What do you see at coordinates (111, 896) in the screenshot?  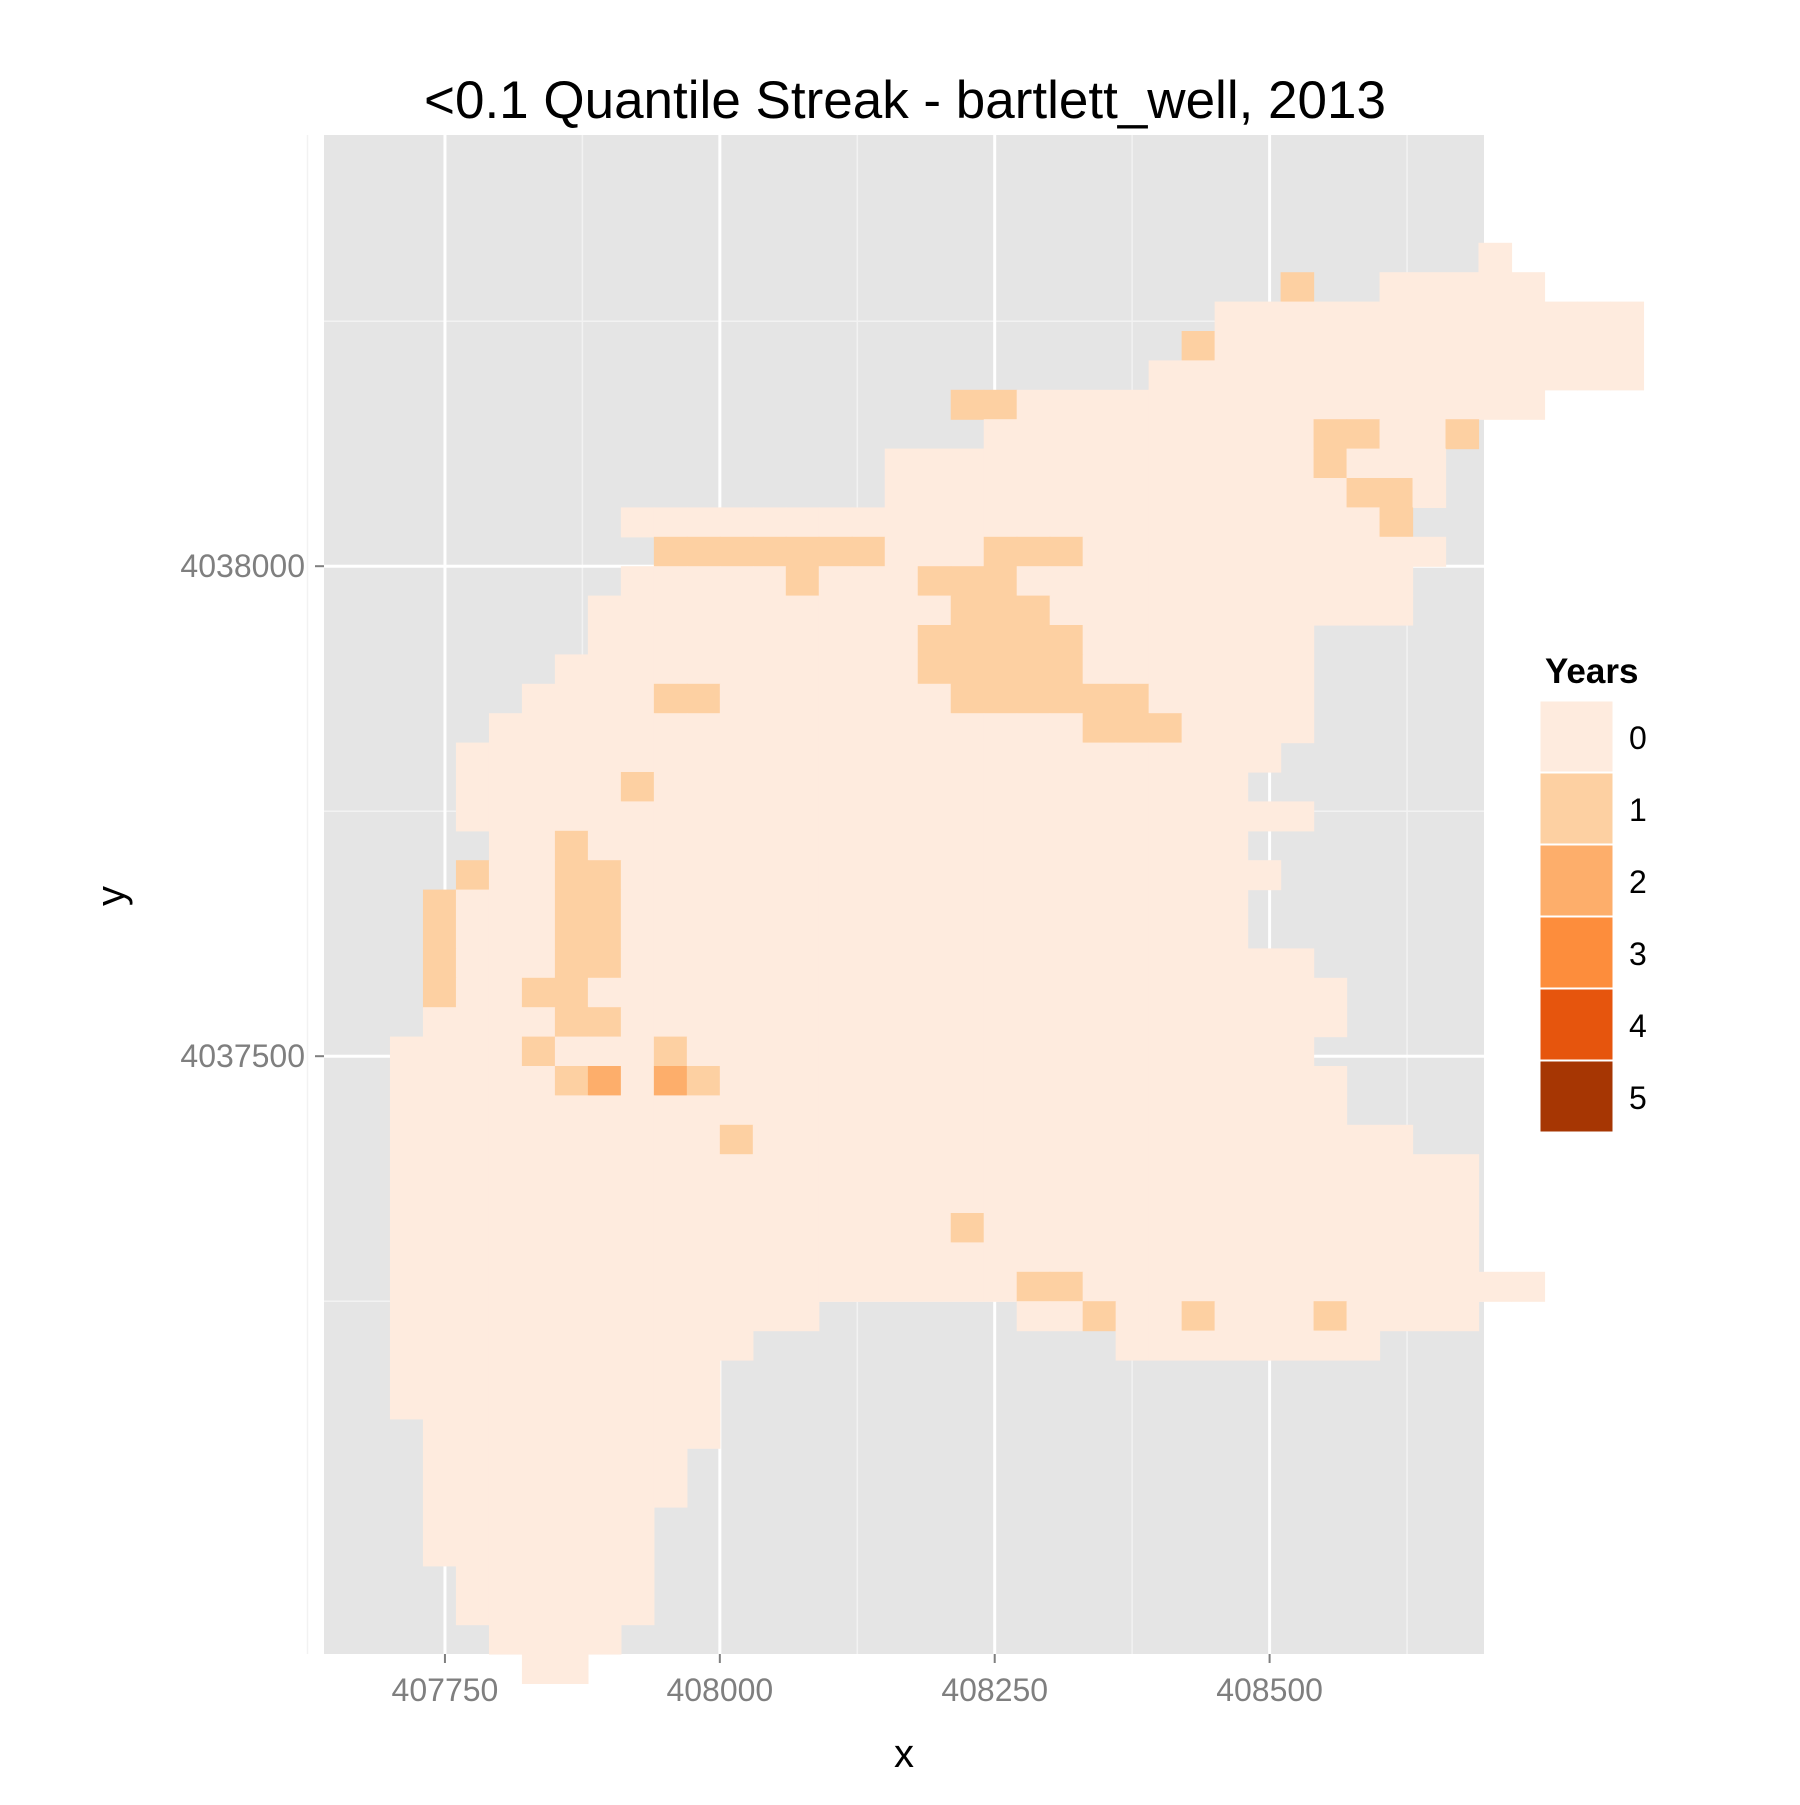 I see `y-axis-title: y` at bounding box center [111, 896].